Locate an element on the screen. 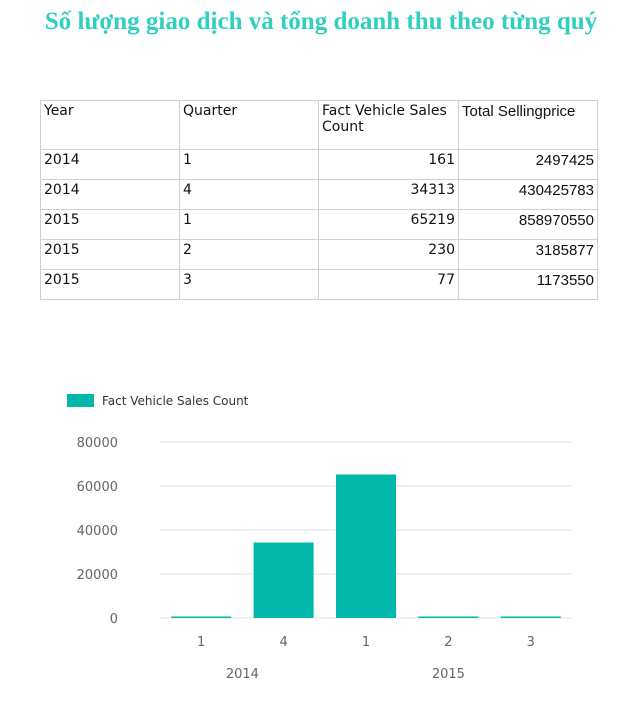  table-row: 2014 1 161 2497425 is located at coordinates (319, 164).